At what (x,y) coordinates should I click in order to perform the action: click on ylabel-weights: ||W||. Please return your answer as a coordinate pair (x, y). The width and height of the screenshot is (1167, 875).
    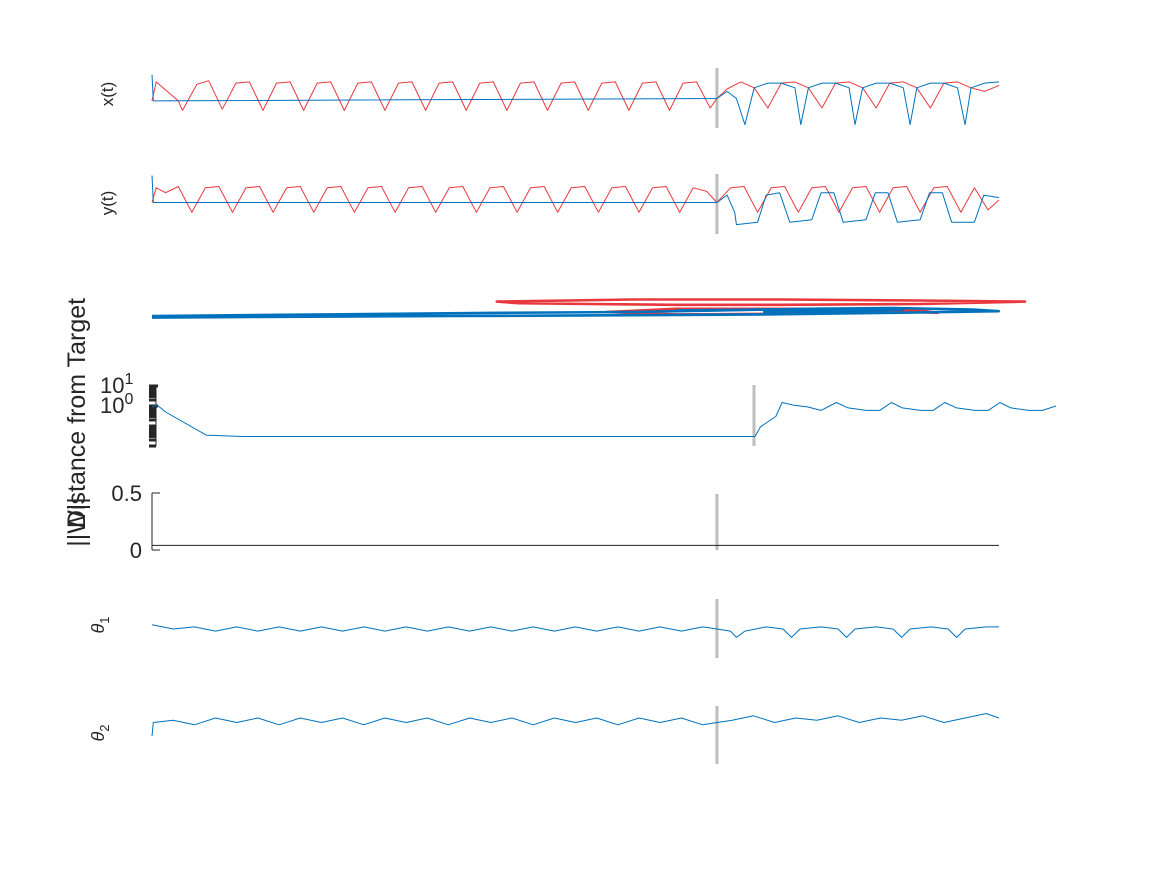
    Looking at the image, I should click on (77, 522).